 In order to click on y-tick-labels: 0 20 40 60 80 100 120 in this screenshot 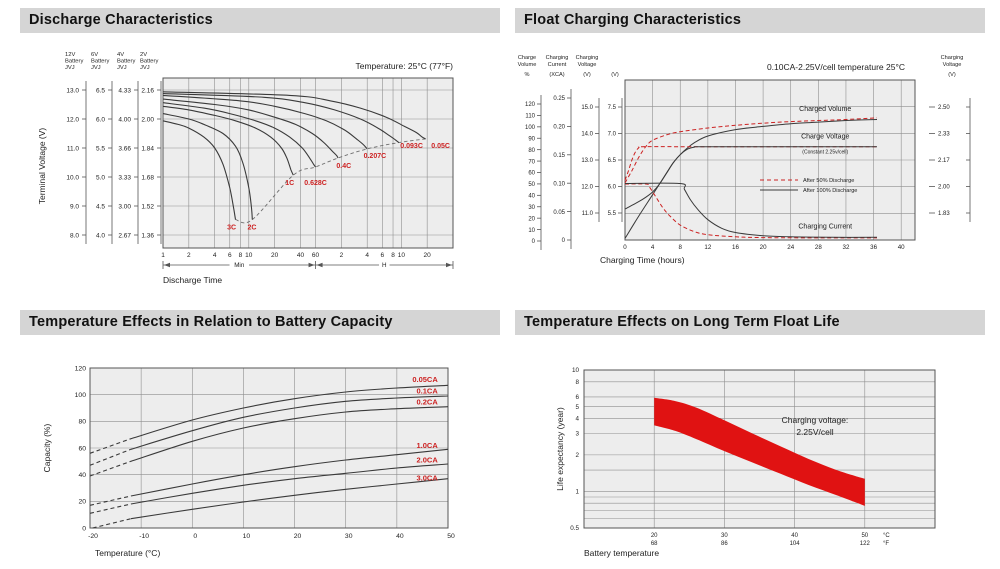, I will do `click(81, 448)`.